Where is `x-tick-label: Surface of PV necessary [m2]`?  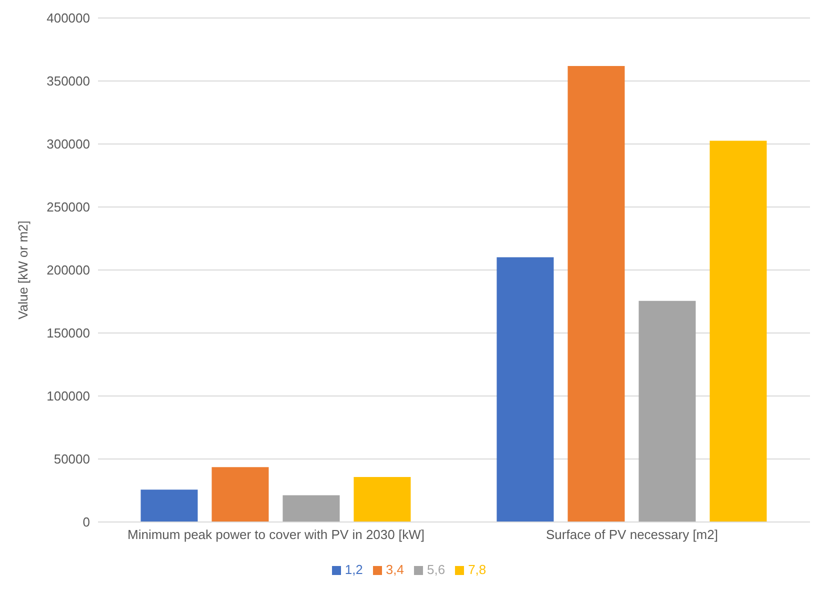 x-tick-label: Surface of PV necessary [m2] is located at coordinates (632, 534).